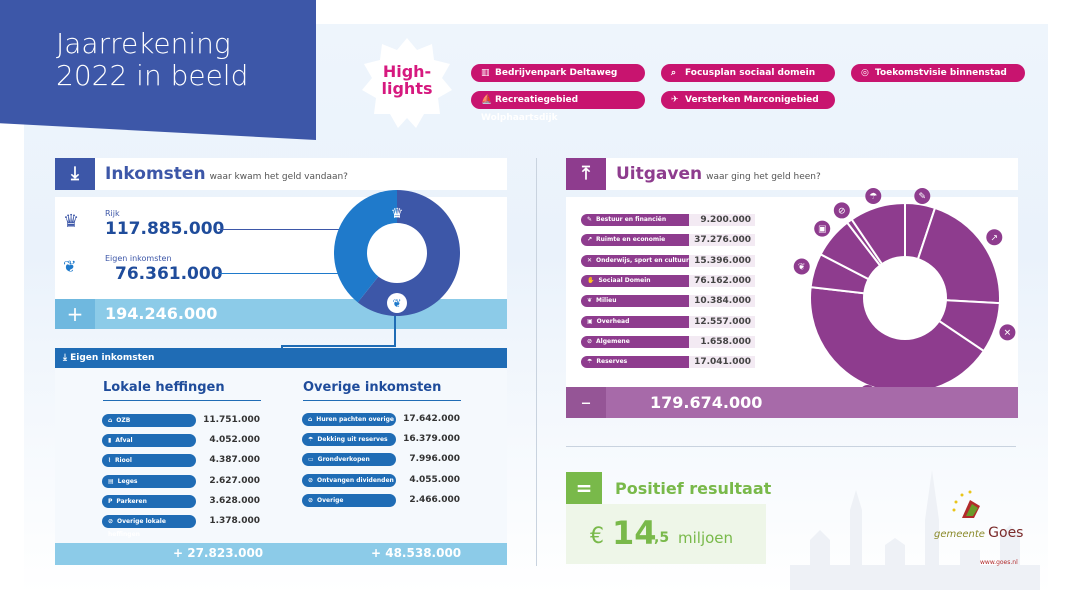 The width and height of the screenshot is (1072, 603). Describe the element at coordinates (966, 504) in the screenshot. I see `goes-logo-icon` at that location.